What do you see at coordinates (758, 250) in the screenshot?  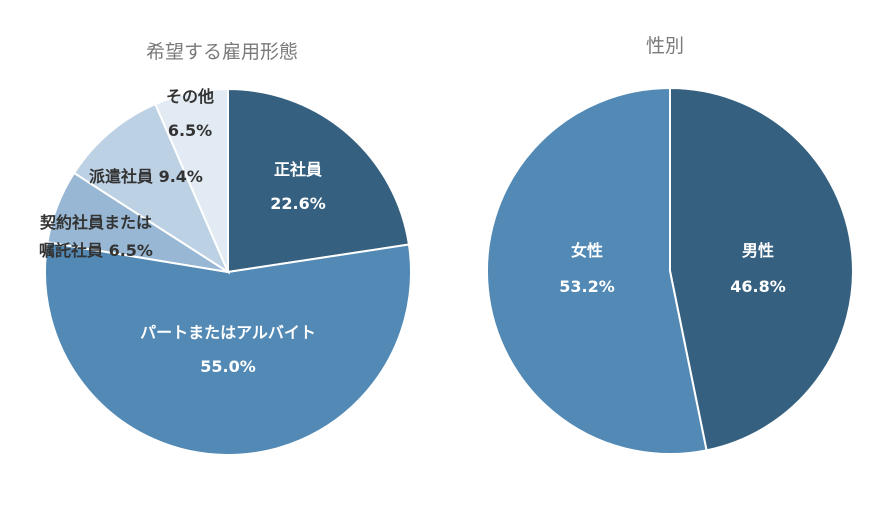 I see `gender-slice-label-0: 男性` at bounding box center [758, 250].